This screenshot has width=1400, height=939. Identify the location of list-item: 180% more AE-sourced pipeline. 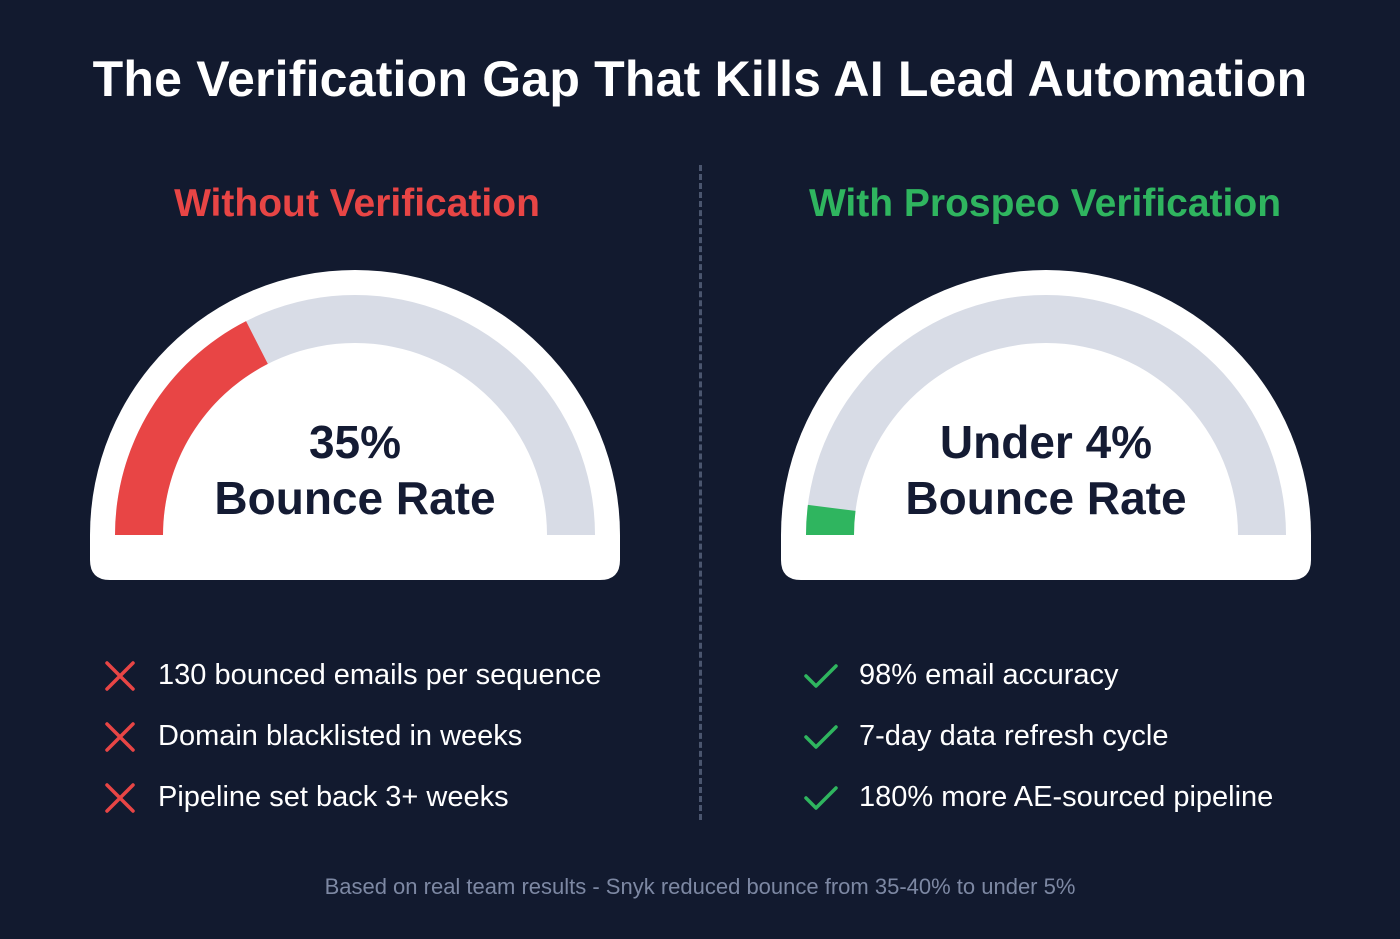
(1038, 797).